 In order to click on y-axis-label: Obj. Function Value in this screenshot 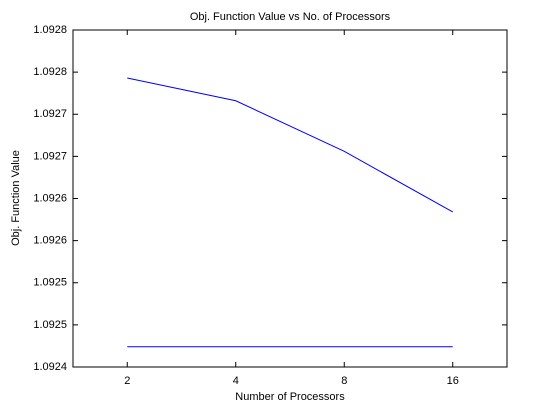, I will do `click(16, 198)`.